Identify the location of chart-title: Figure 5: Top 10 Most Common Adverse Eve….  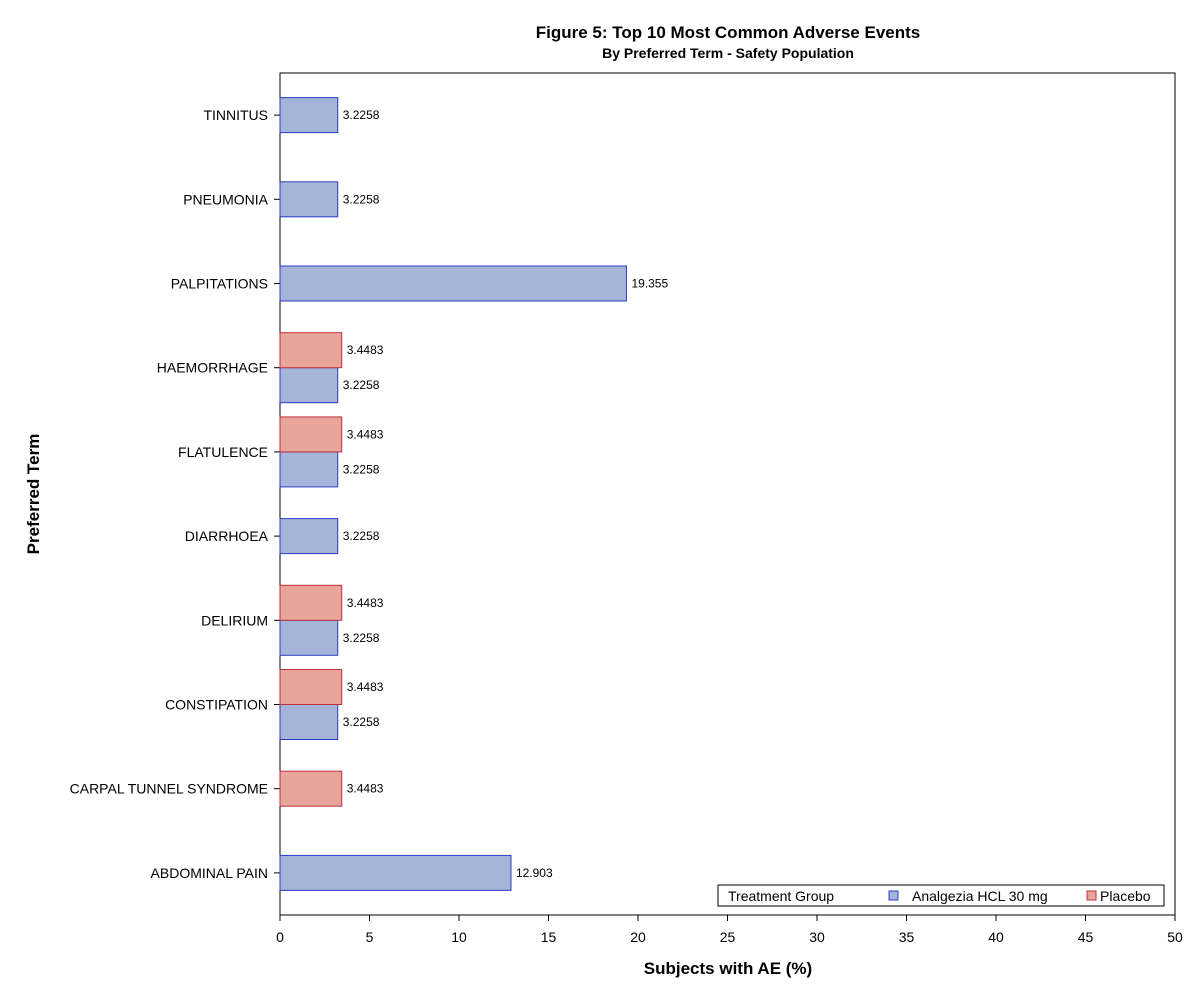
(728, 32).